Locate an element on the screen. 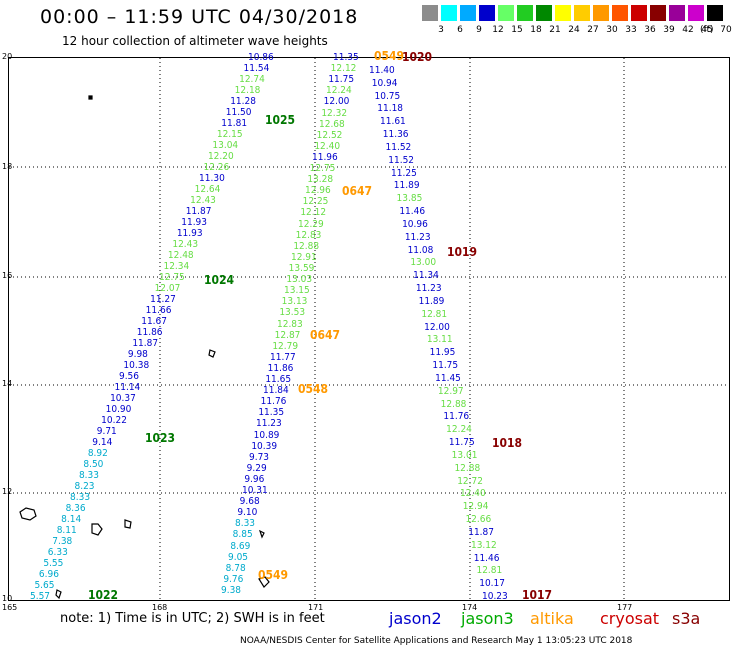 The width and height of the screenshot is (740, 650). scale-label: 9 is located at coordinates (479, 30).